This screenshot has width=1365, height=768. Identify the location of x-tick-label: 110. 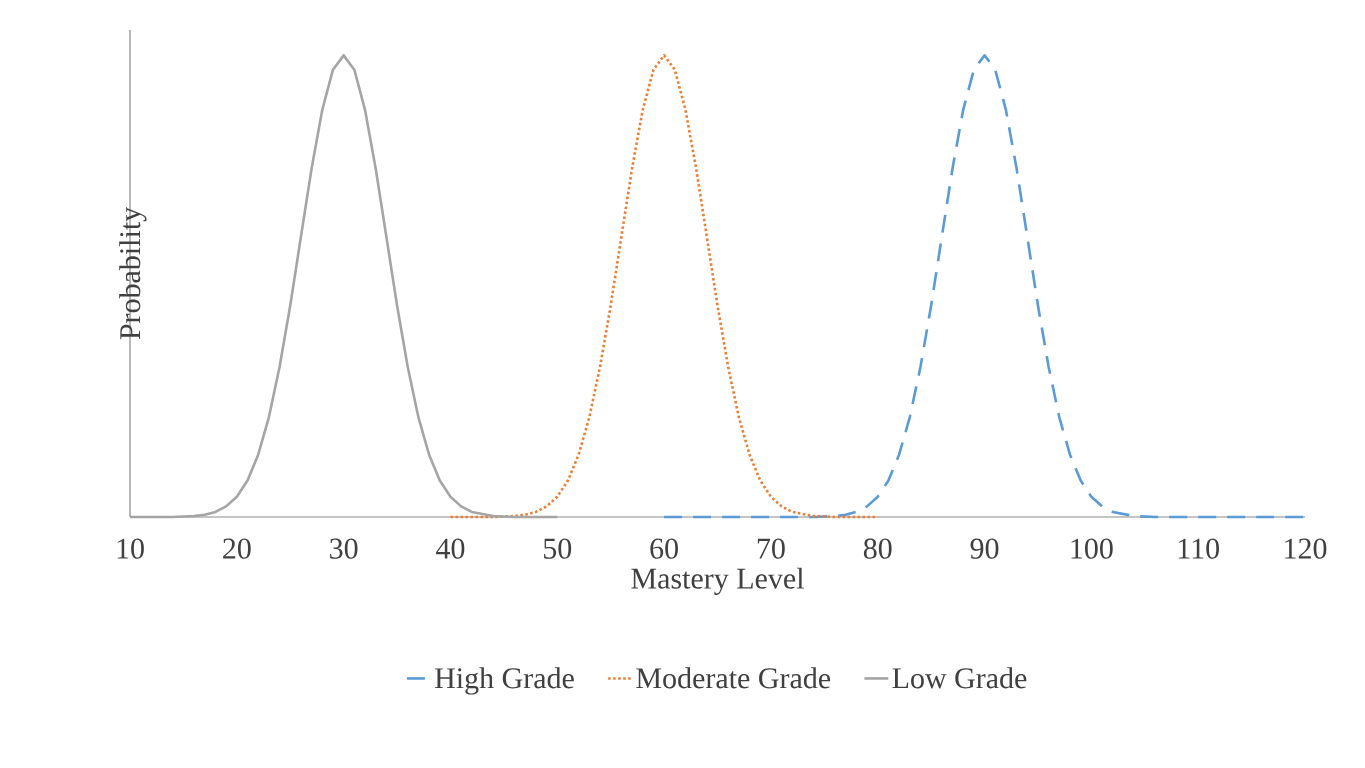
(1198, 548).